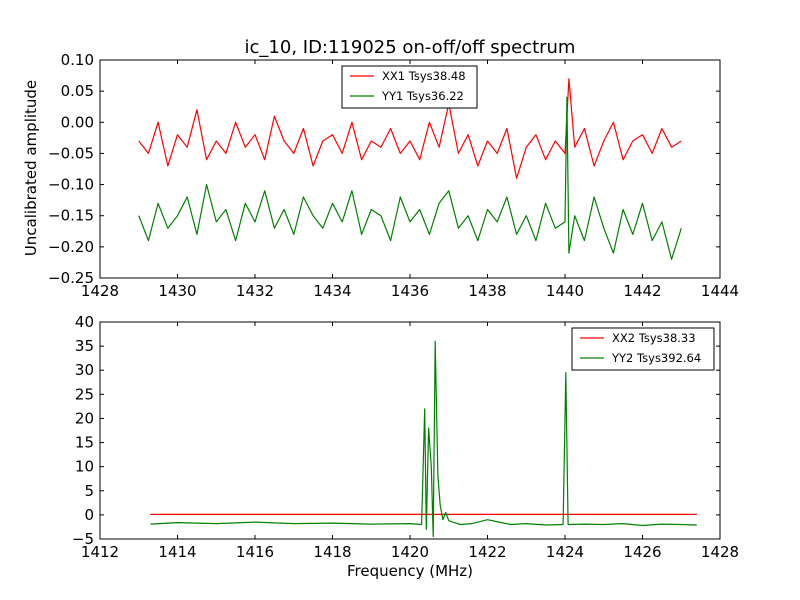 The height and width of the screenshot is (600, 800). I want to click on bottom-chart-x-tick-label: 1428, so click(720, 552).